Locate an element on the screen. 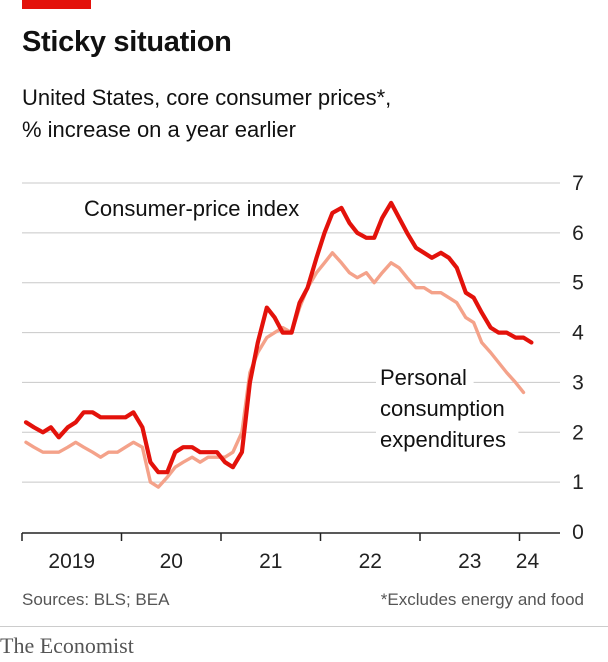 The image size is (608, 662). y-tick-label-6: 6 is located at coordinates (578, 233).